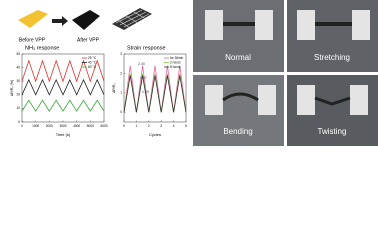  Describe the element at coordinates (143, 78) in the screenshot. I see `annotation: 1.97` at that location.